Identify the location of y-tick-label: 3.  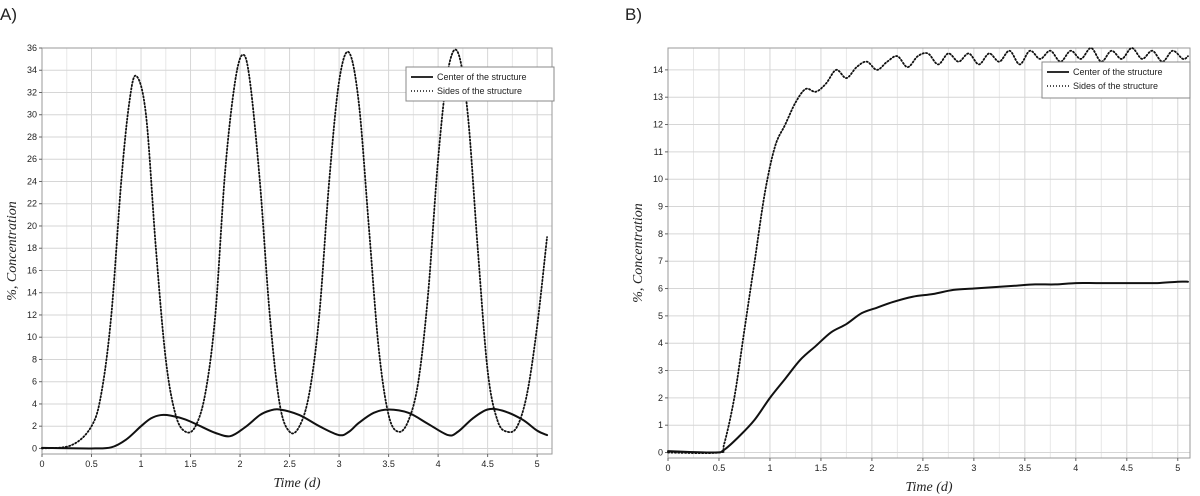
(660, 371).